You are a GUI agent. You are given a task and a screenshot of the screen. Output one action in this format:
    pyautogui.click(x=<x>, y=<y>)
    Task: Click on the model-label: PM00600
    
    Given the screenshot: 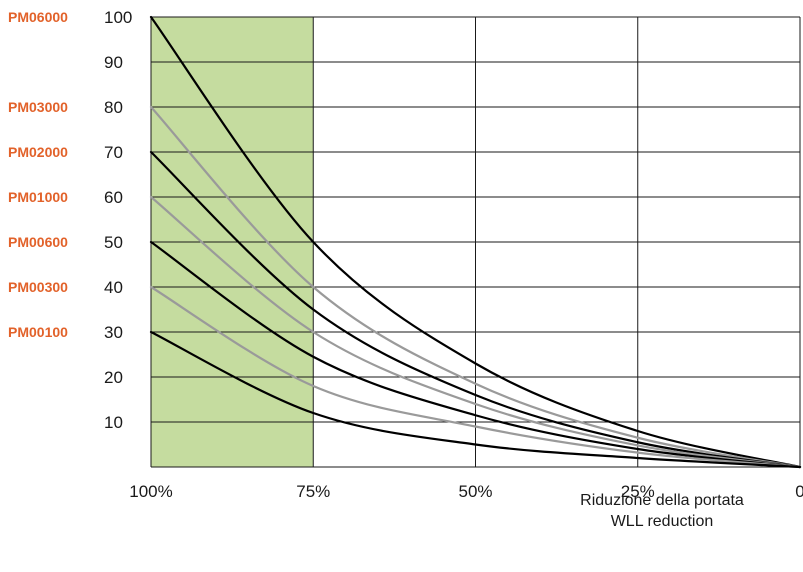 What is the action you would take?
    pyautogui.click(x=38, y=242)
    